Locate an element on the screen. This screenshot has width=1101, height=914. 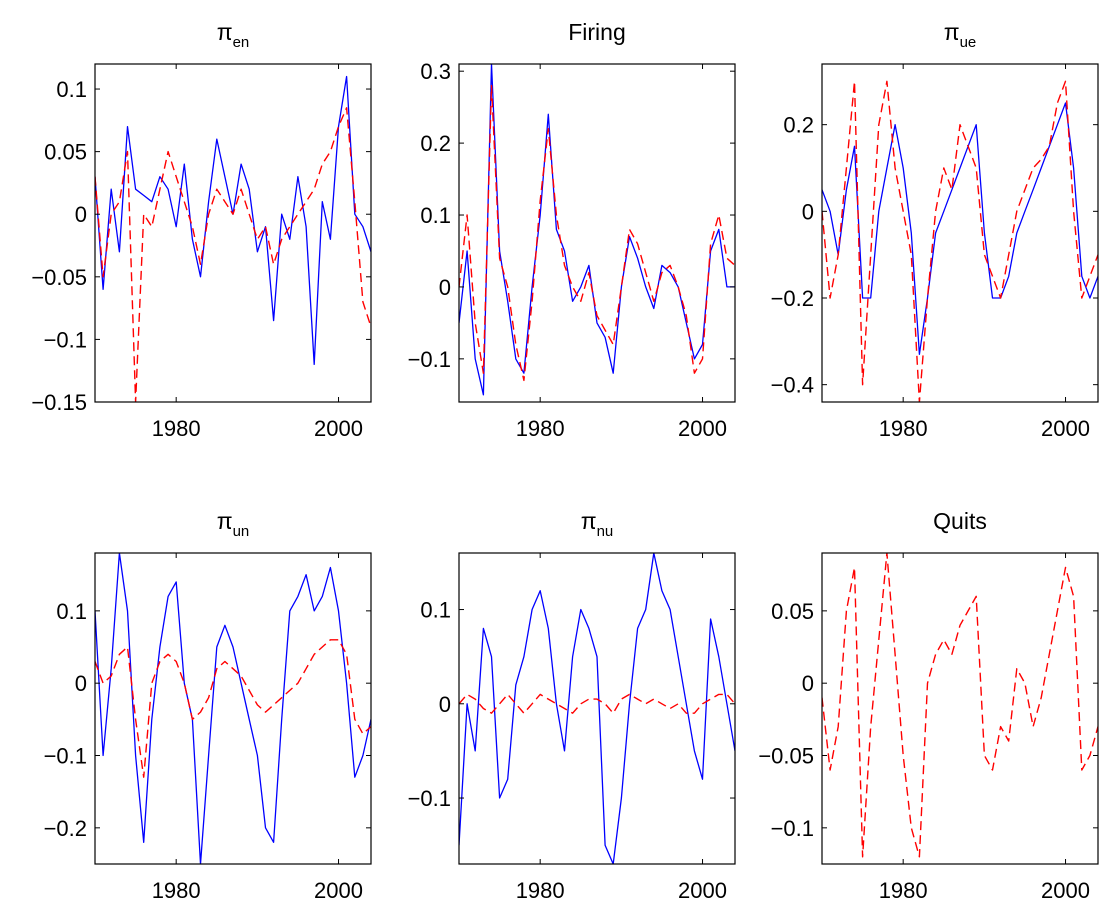
chart-title: πue is located at coordinates (960, 35).